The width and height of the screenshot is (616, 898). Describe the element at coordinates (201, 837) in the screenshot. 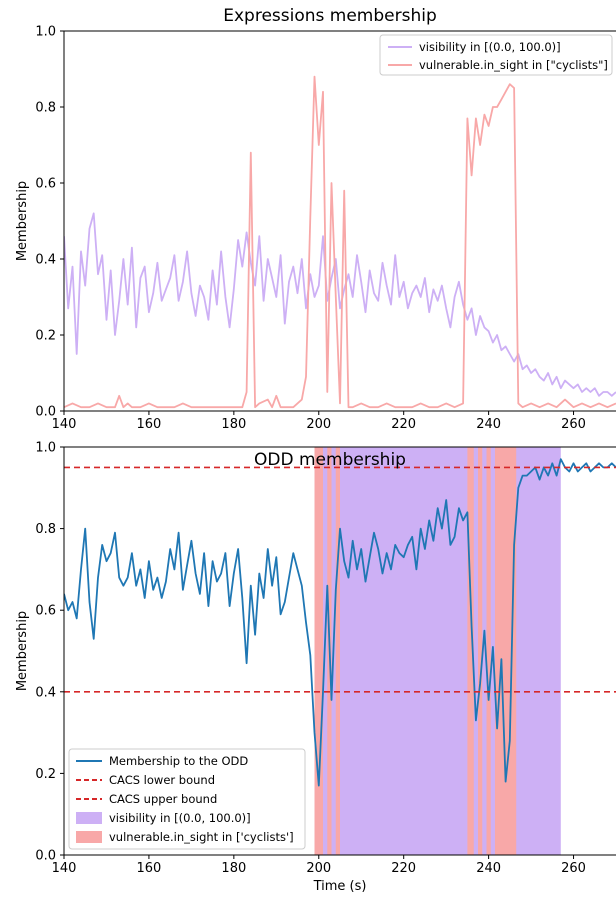

I see `legend-label: vulnerable.in_sight in ['cyclists']` at that location.